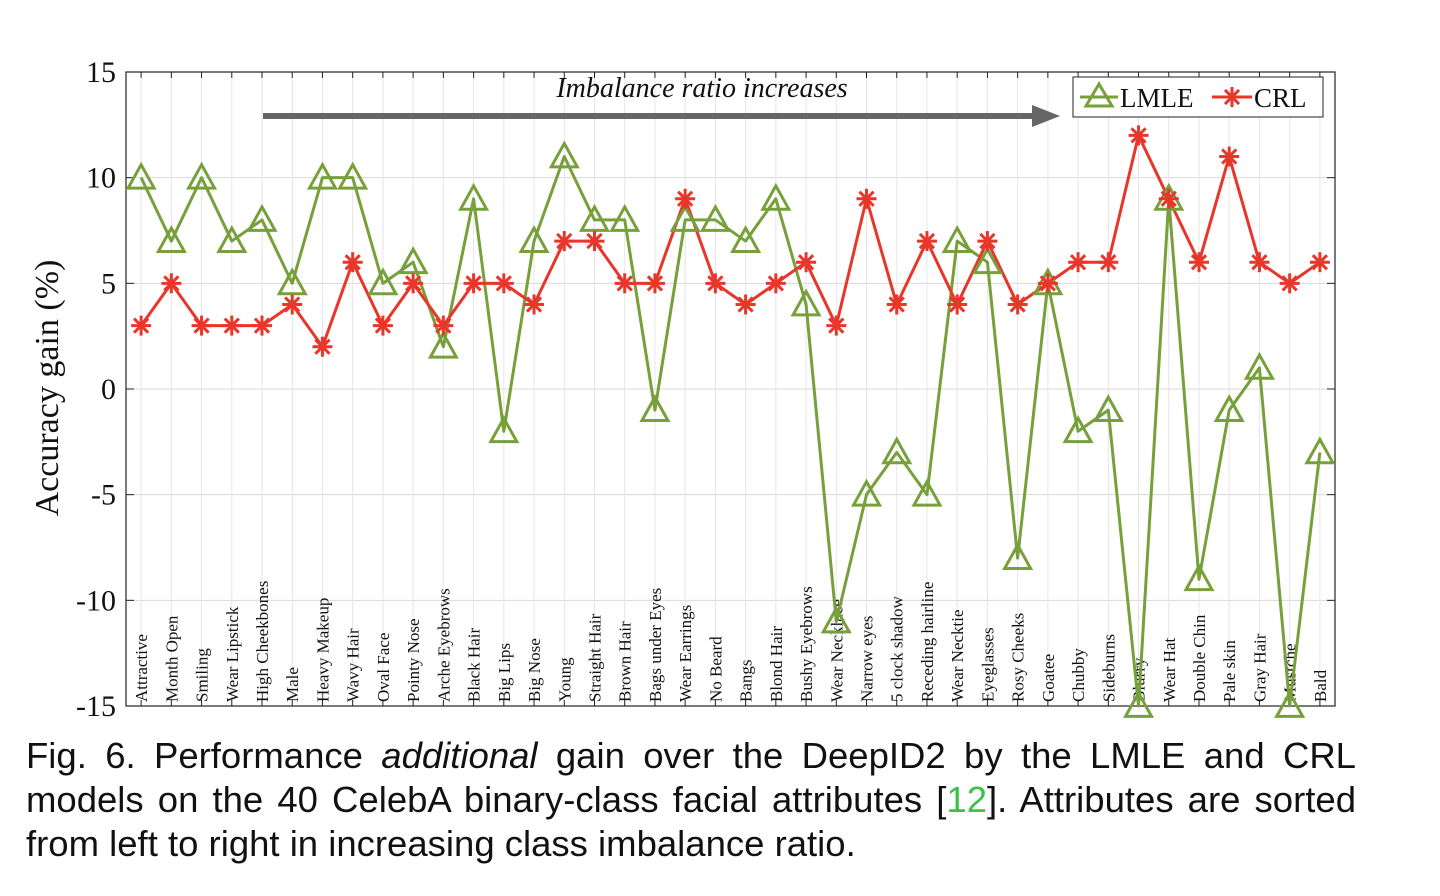 The image size is (1440, 896). I want to click on category-label: Narrow eyes, so click(867, 659).